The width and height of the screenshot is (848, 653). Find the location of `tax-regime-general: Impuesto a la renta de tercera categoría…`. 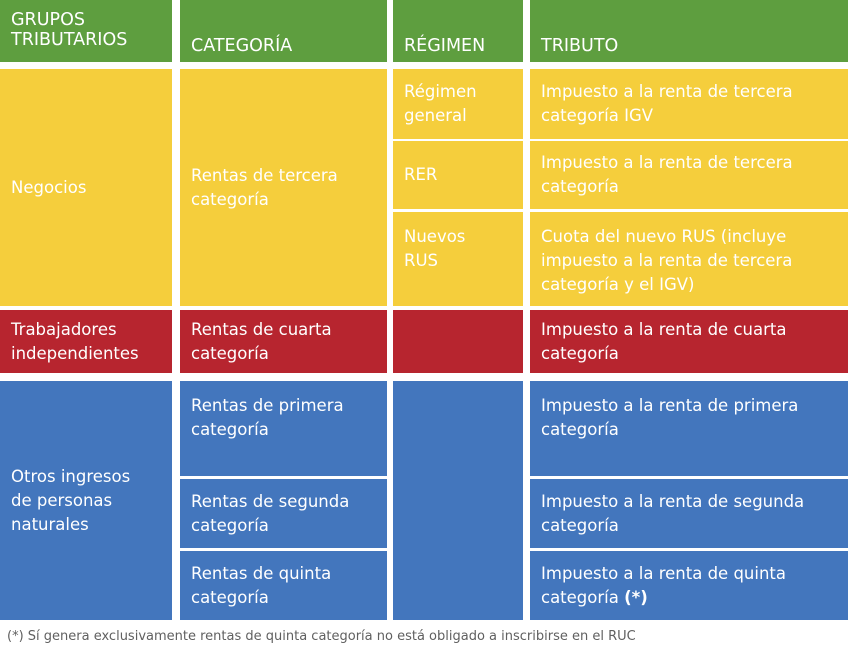

tax-regime-general: Impuesto a la renta de tercera categoría… is located at coordinates (689, 104).